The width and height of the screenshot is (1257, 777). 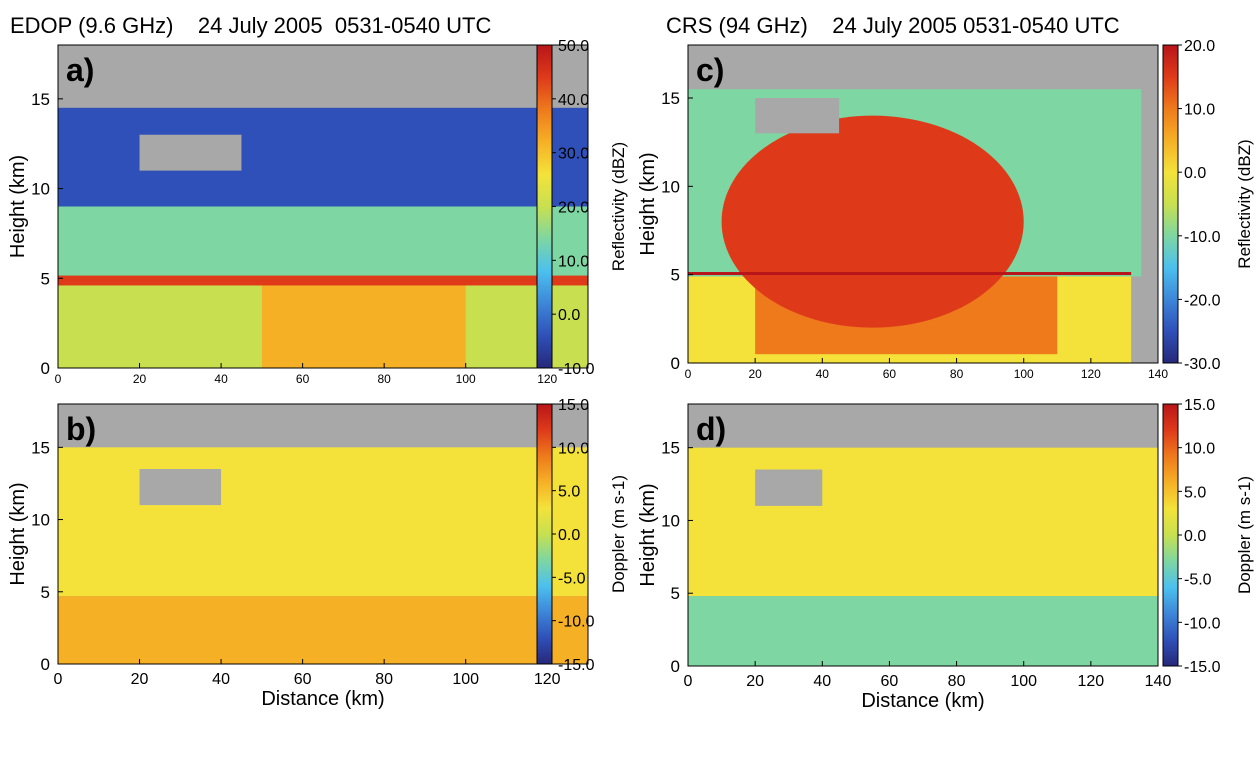 What do you see at coordinates (576, 665) in the screenshot?
I see `colorbar-tick-label: -15.0` at bounding box center [576, 665].